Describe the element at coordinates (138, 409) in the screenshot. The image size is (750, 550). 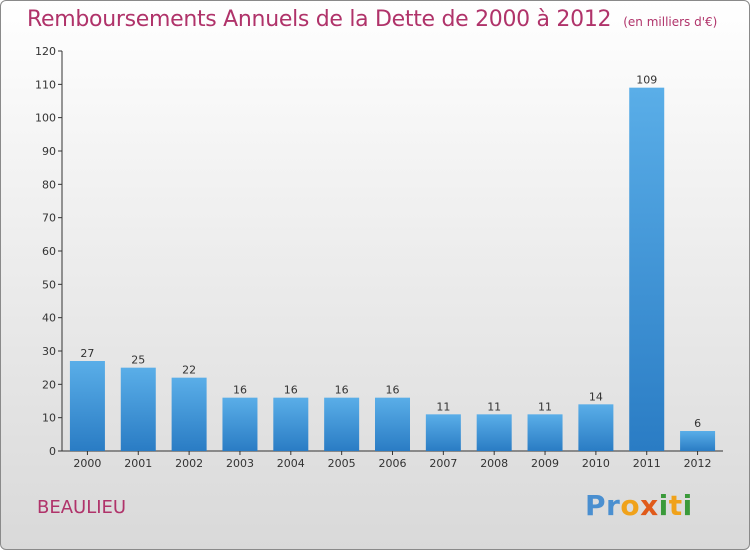
I see `bar-2001` at that location.